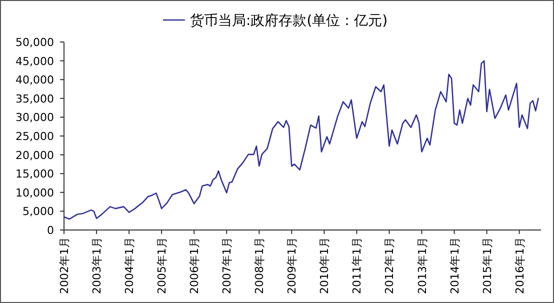 The image size is (554, 303). What do you see at coordinates (50, 230) in the screenshot?
I see `y-tick-label: 0` at bounding box center [50, 230].